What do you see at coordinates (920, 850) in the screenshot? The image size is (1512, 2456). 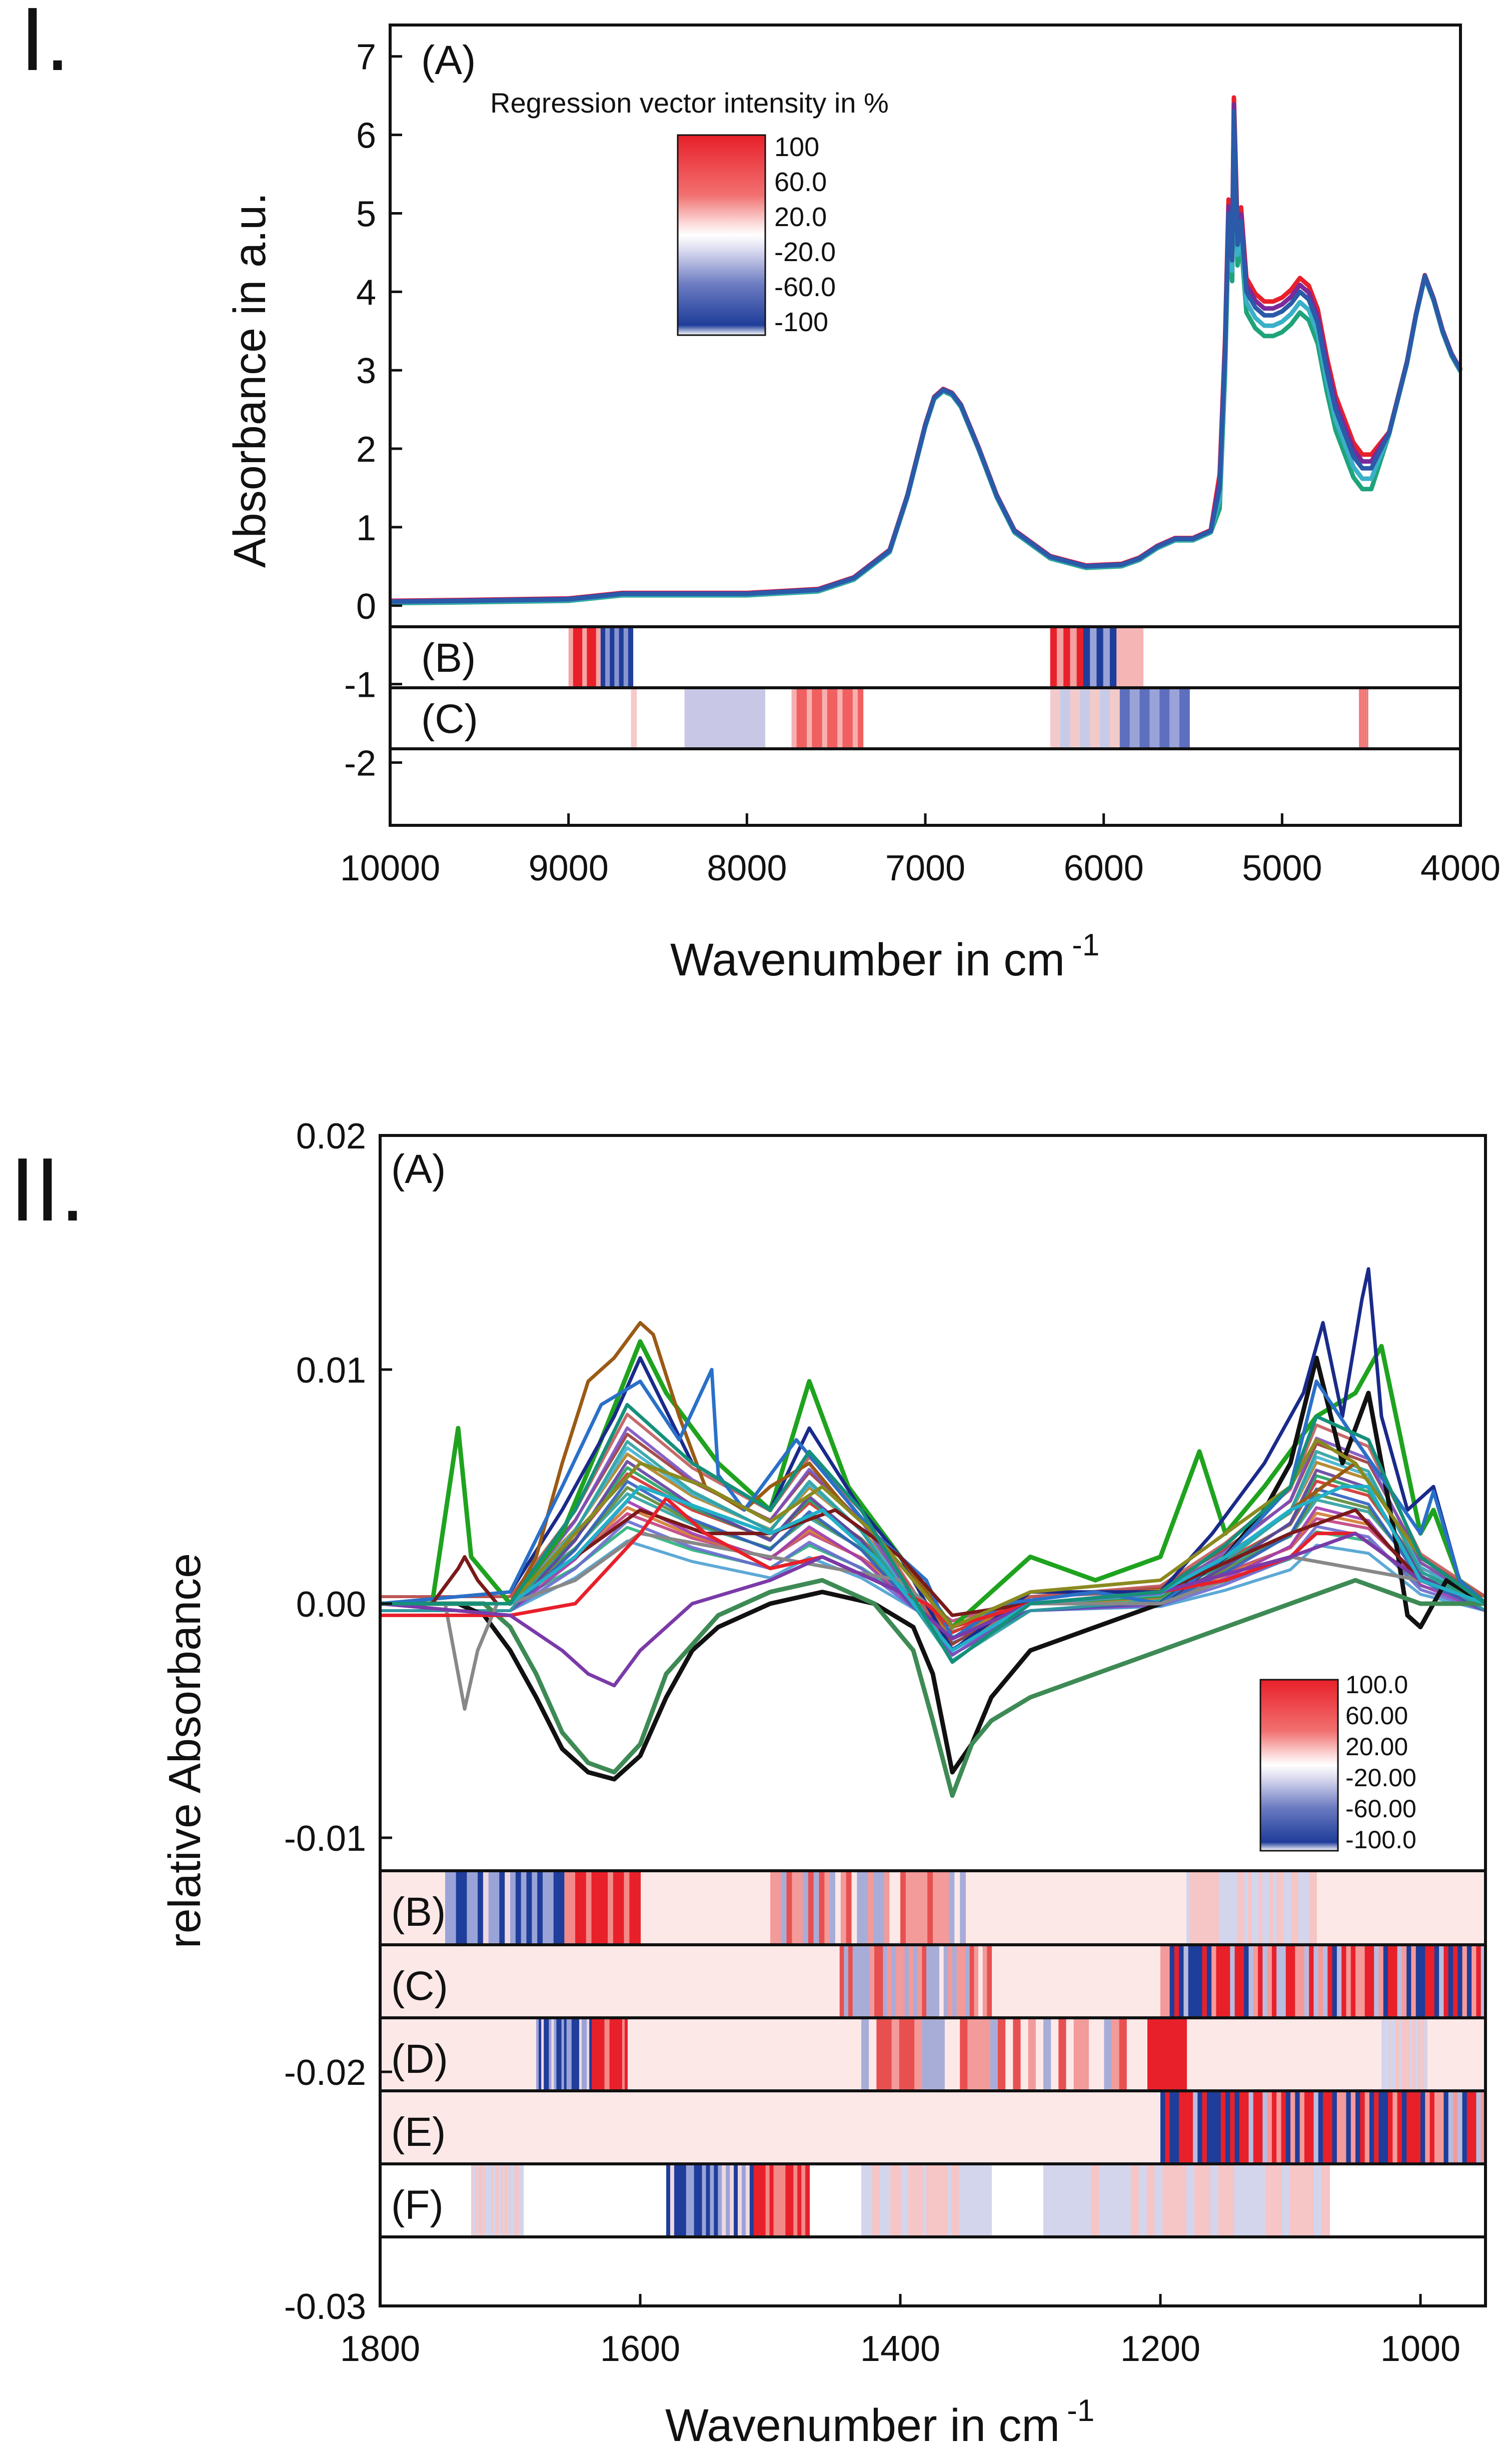 I see `x-ticks-i: 10000 9000 8000 7000 6000 5000 4000` at bounding box center [920, 850].